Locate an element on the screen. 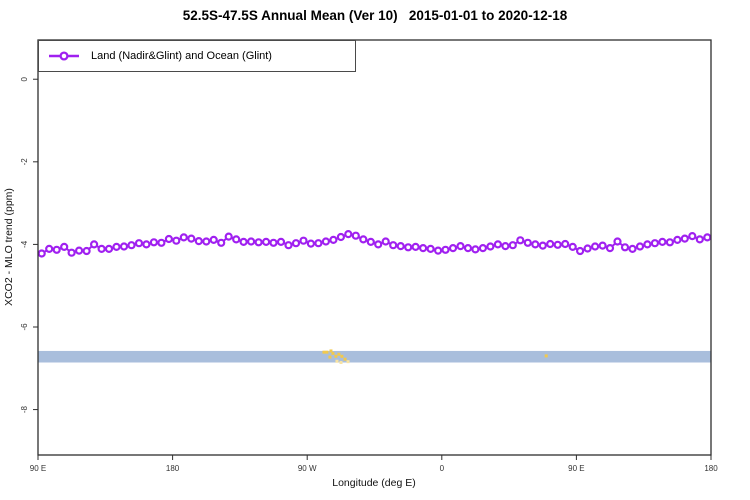 Image resolution: width=750 pixels, height=500 pixels. x-tick-label: 90 E is located at coordinates (576, 468).